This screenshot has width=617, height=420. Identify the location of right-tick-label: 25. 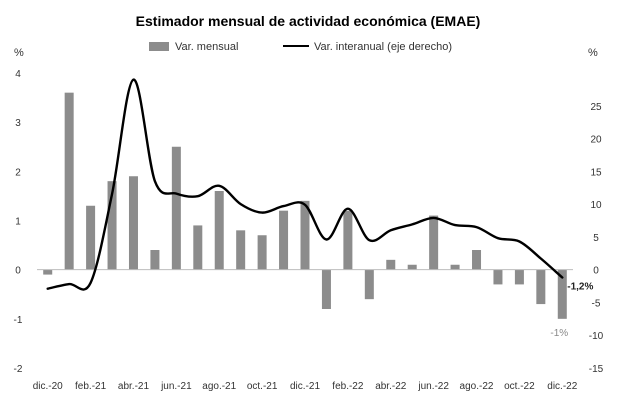
(596, 107).